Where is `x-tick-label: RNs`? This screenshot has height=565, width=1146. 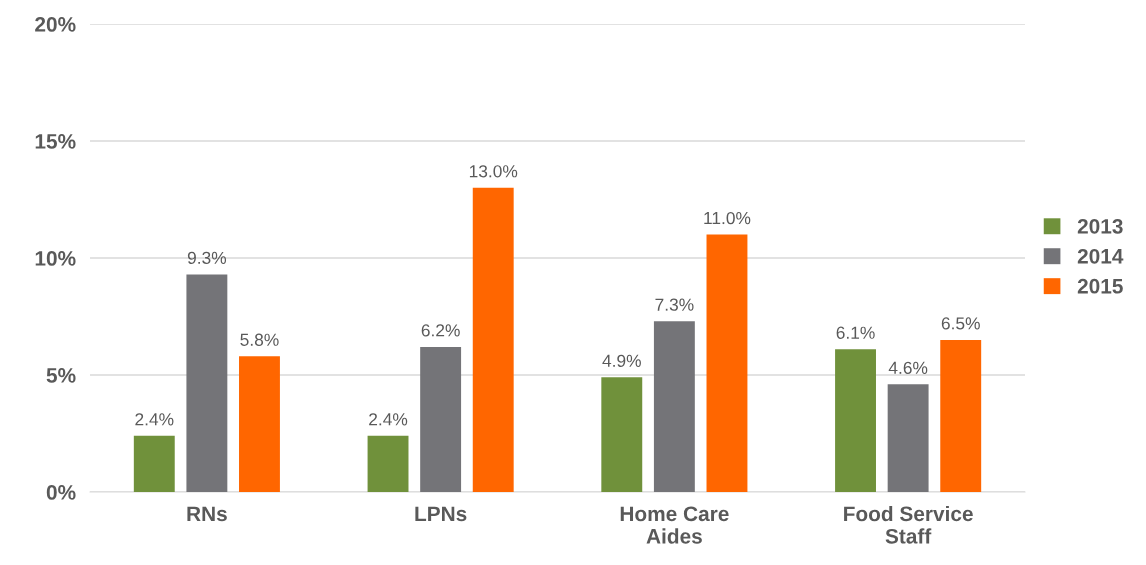
x-tick-label: RNs is located at coordinates (207, 514).